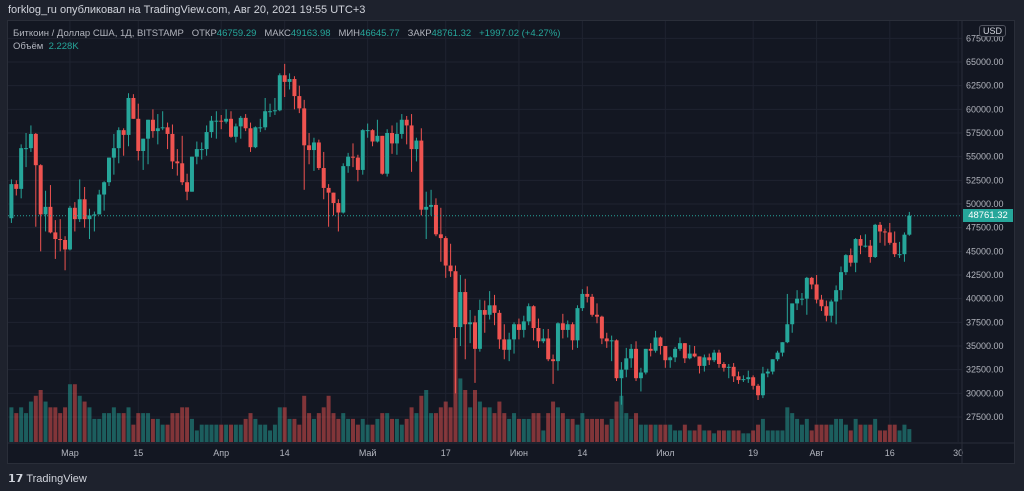 The height and width of the screenshot is (491, 1024). What do you see at coordinates (985, 299) in the screenshot?
I see `price-axis-label: 40000.00` at bounding box center [985, 299].